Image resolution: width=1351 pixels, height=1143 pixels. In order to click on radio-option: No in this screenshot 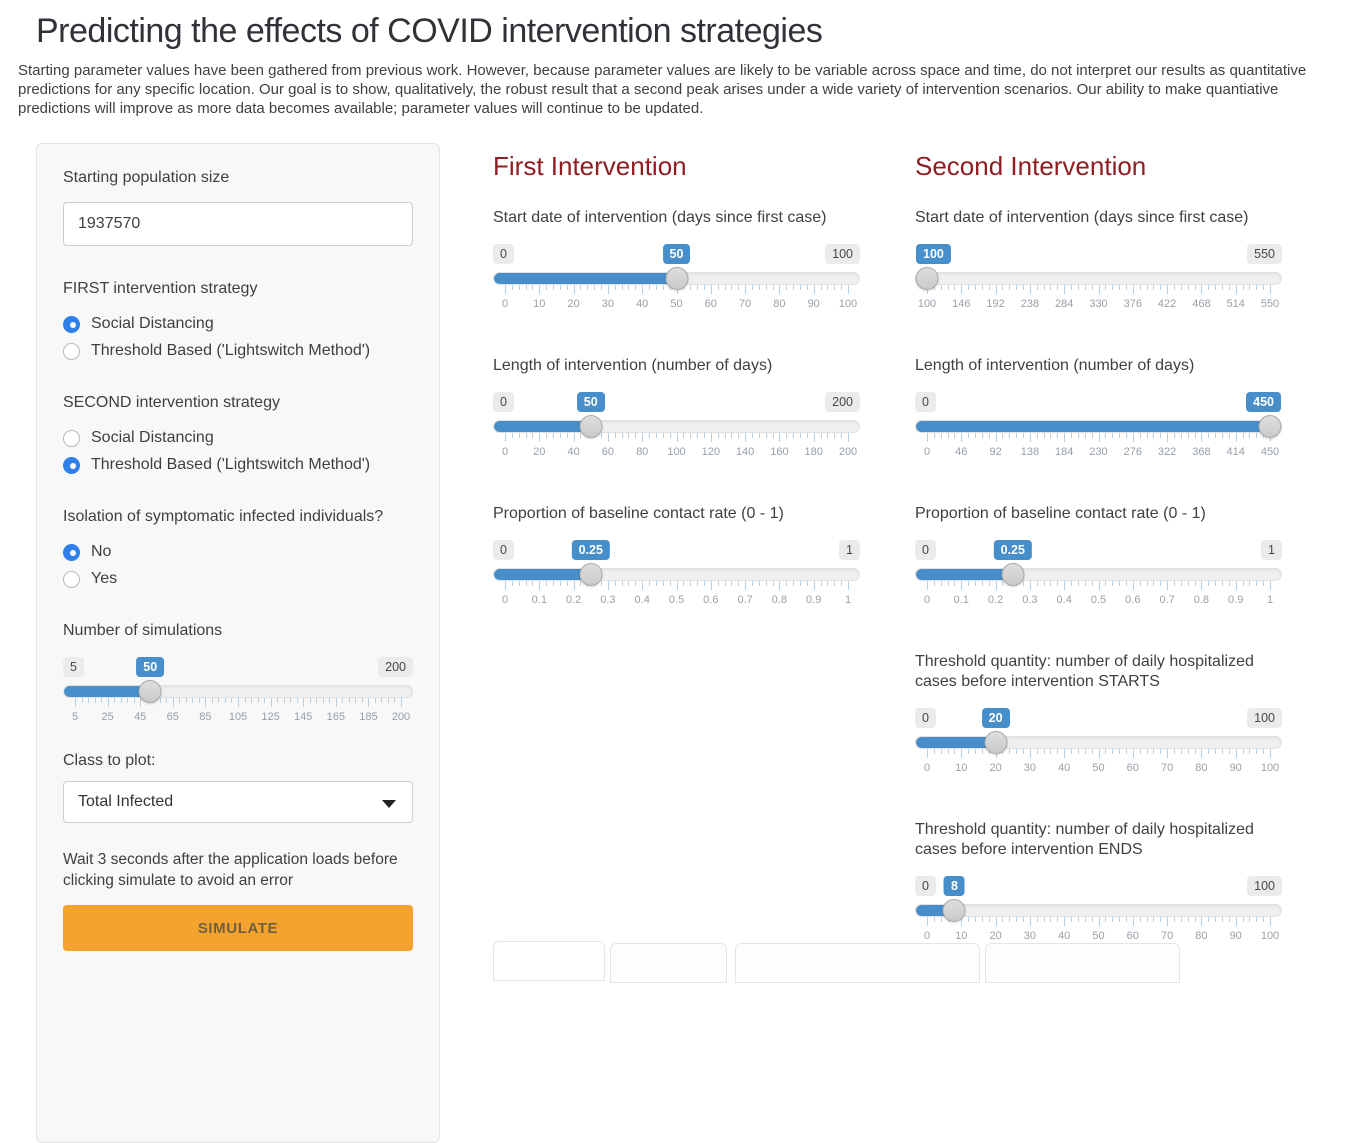, I will do `click(238, 552)`.